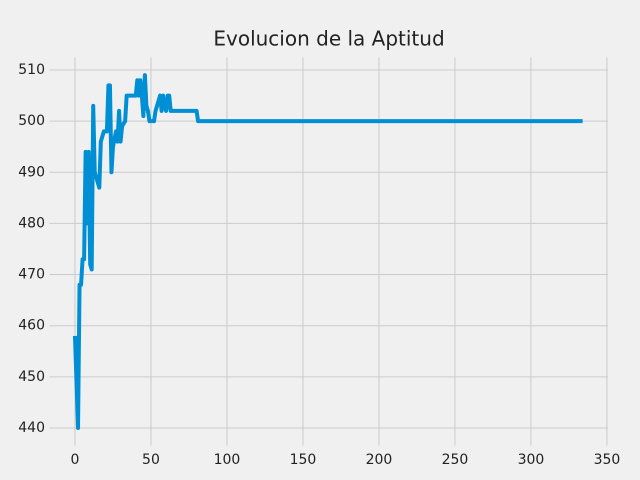 The height and width of the screenshot is (480, 640). I want to click on x-tick-label: 200, so click(379, 460).